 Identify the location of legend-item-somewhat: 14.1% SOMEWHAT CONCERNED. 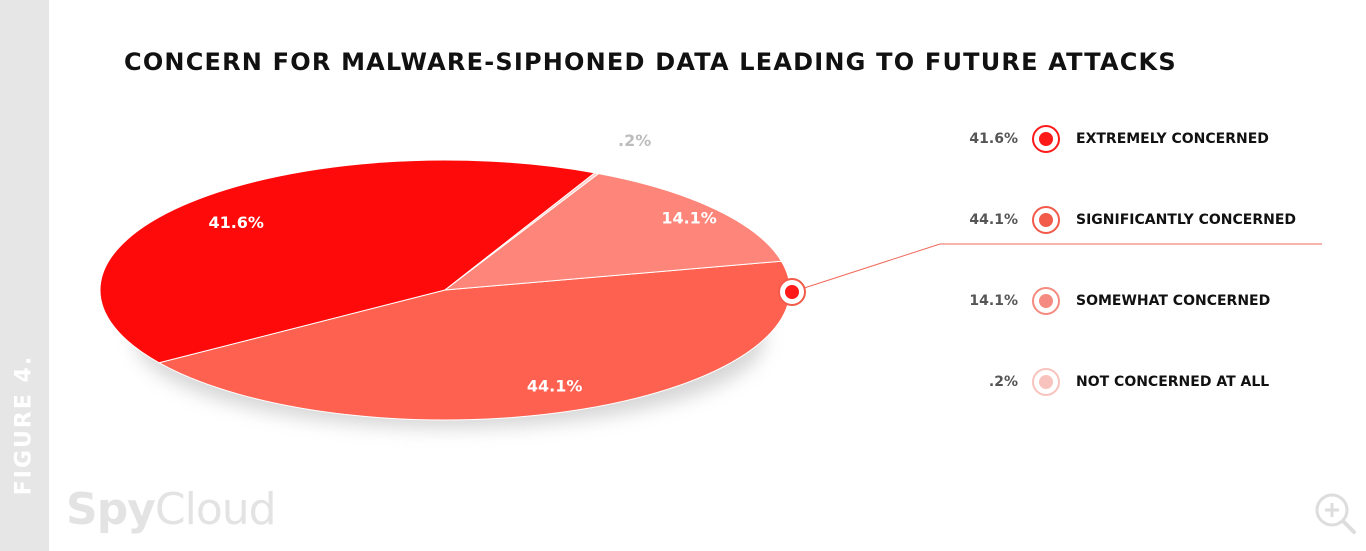
(1140, 301).